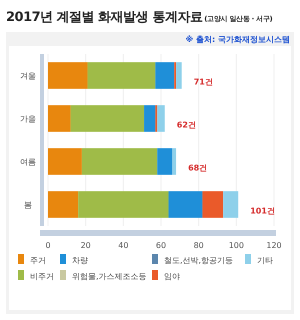  I want to click on y-tick-label: 가을, so click(28, 119).